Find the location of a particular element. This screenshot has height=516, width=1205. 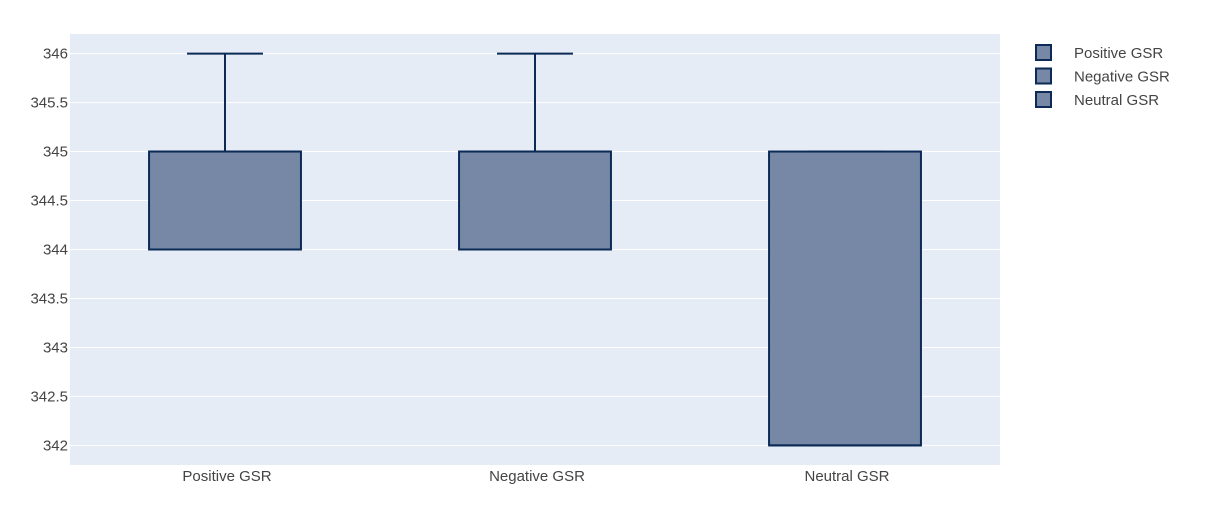

x-tick-label: Negative GSR is located at coordinates (537, 476).